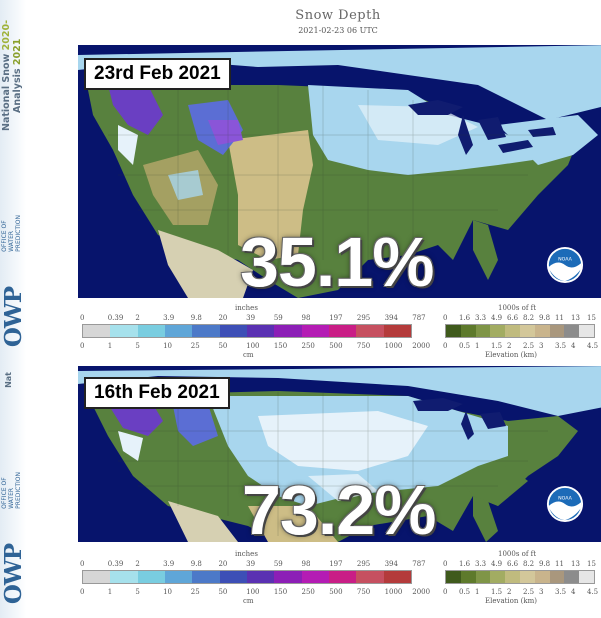 This screenshot has height=618, width=601. Describe the element at coordinates (509, 346) in the screenshot. I see `km-tick: 2` at that location.